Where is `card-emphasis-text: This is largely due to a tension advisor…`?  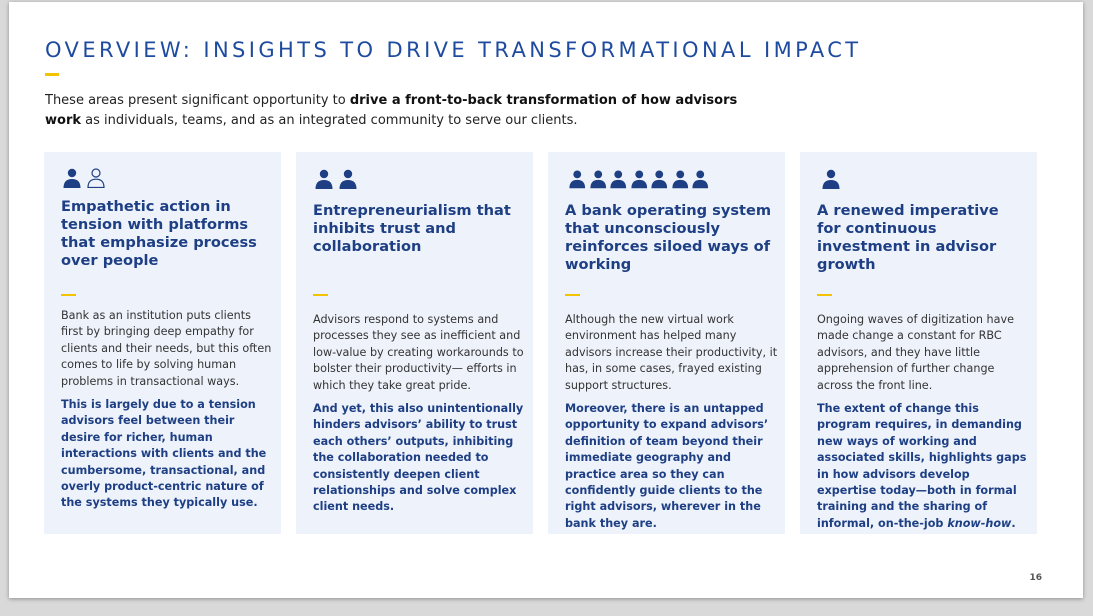 card-emphasis-text: This is largely due to a tension advisor… is located at coordinates (164, 454).